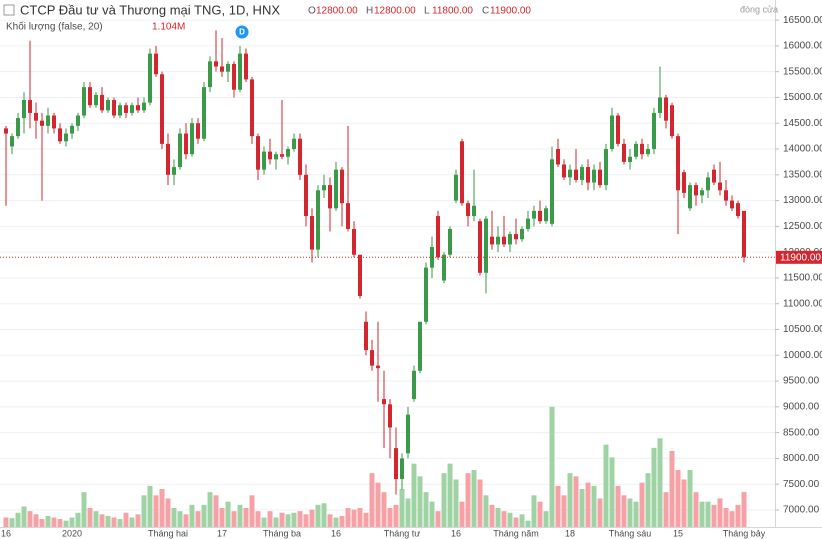  Describe the element at coordinates (802, 303) in the screenshot. I see `y-tick-label: 11000.00` at that location.